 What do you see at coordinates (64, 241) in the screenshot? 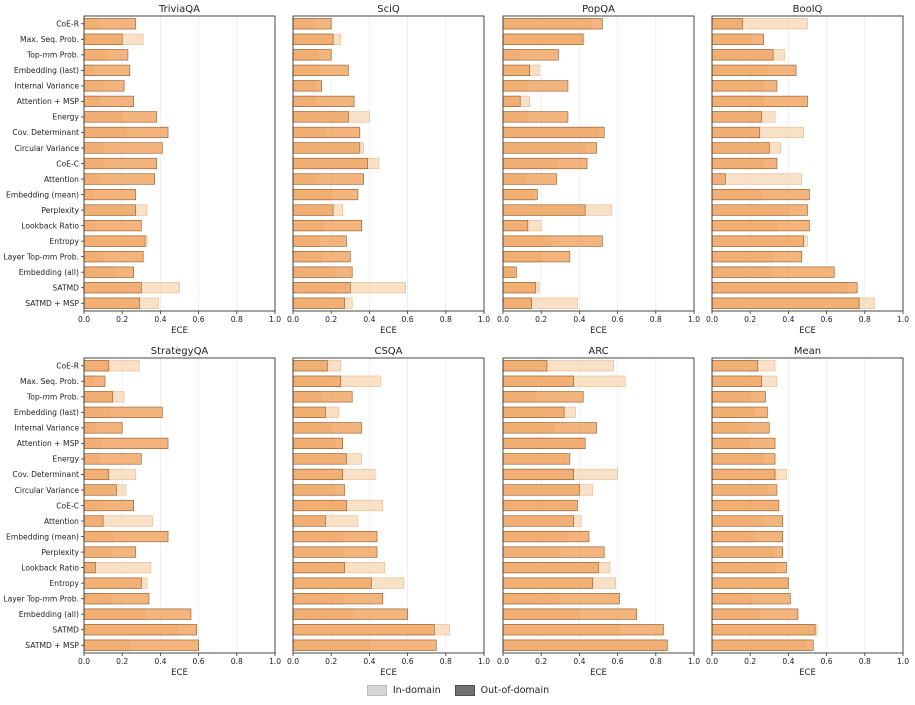
I see `y-tick-label: Entropy` at bounding box center [64, 241].